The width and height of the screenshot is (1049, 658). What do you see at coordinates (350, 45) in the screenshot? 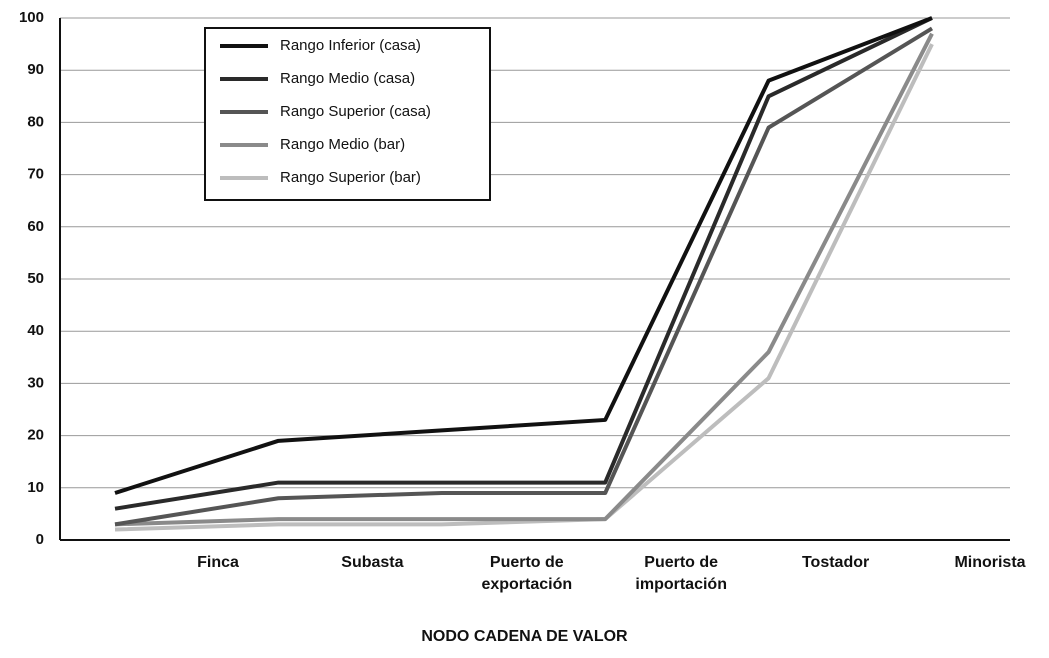
I see `legend-label: Rango Inferior (casa)` at bounding box center [350, 45].